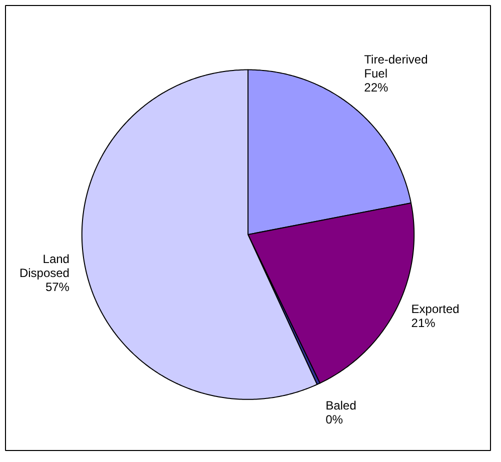 The width and height of the screenshot is (501, 462). Describe the element at coordinates (423, 323) in the screenshot. I see `data-label: 21%` at that location.